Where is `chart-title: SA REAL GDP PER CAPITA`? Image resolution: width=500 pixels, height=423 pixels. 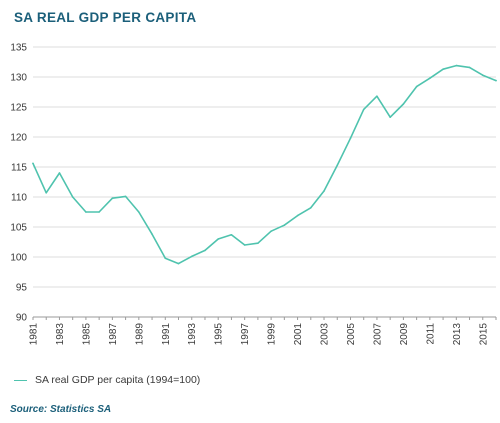
chart-title: SA REAL GDP PER CAPITA is located at coordinates (105, 17).